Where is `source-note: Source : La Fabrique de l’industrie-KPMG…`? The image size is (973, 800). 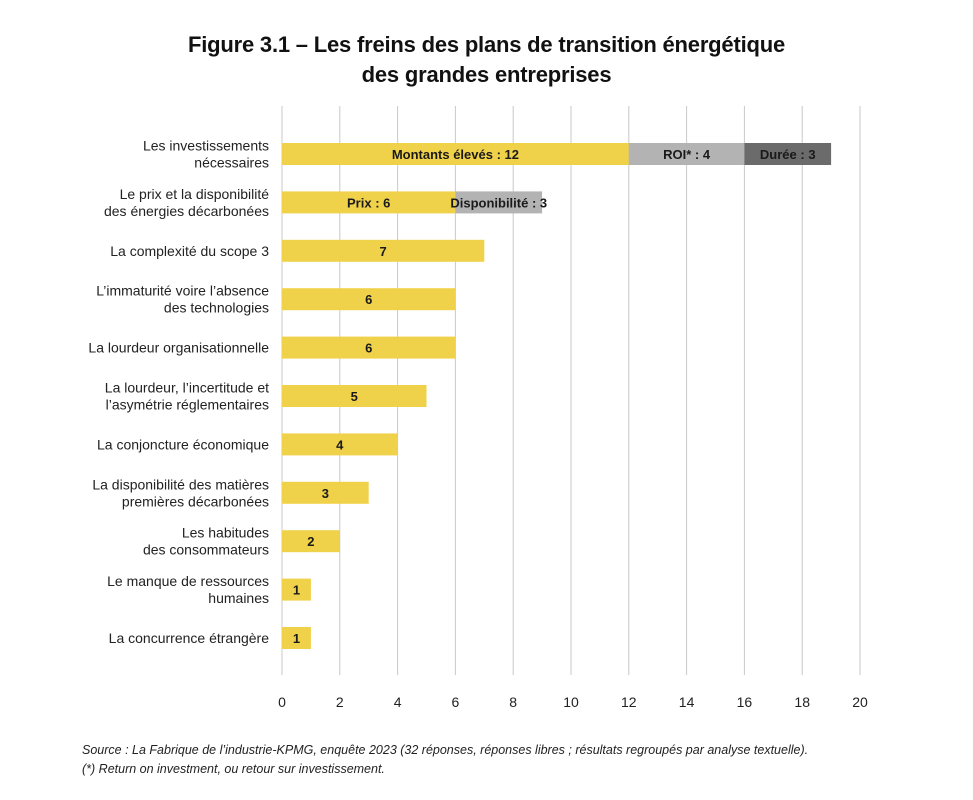
source-note: Source : La Fabrique de l’industrie-KPMG… is located at coordinates (445, 750).